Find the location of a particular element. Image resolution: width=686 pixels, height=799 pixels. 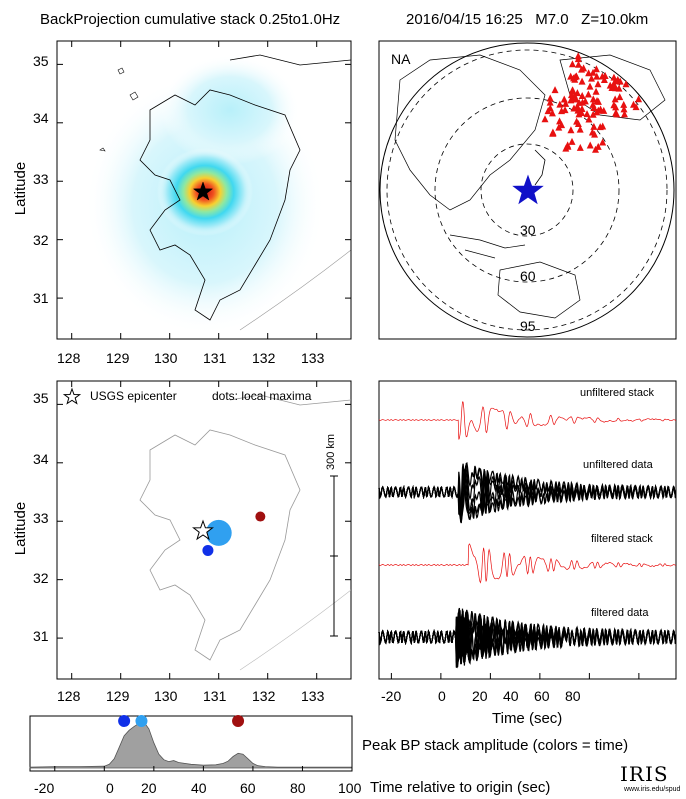

xtick-label: 130 is located at coordinates (166, 358).